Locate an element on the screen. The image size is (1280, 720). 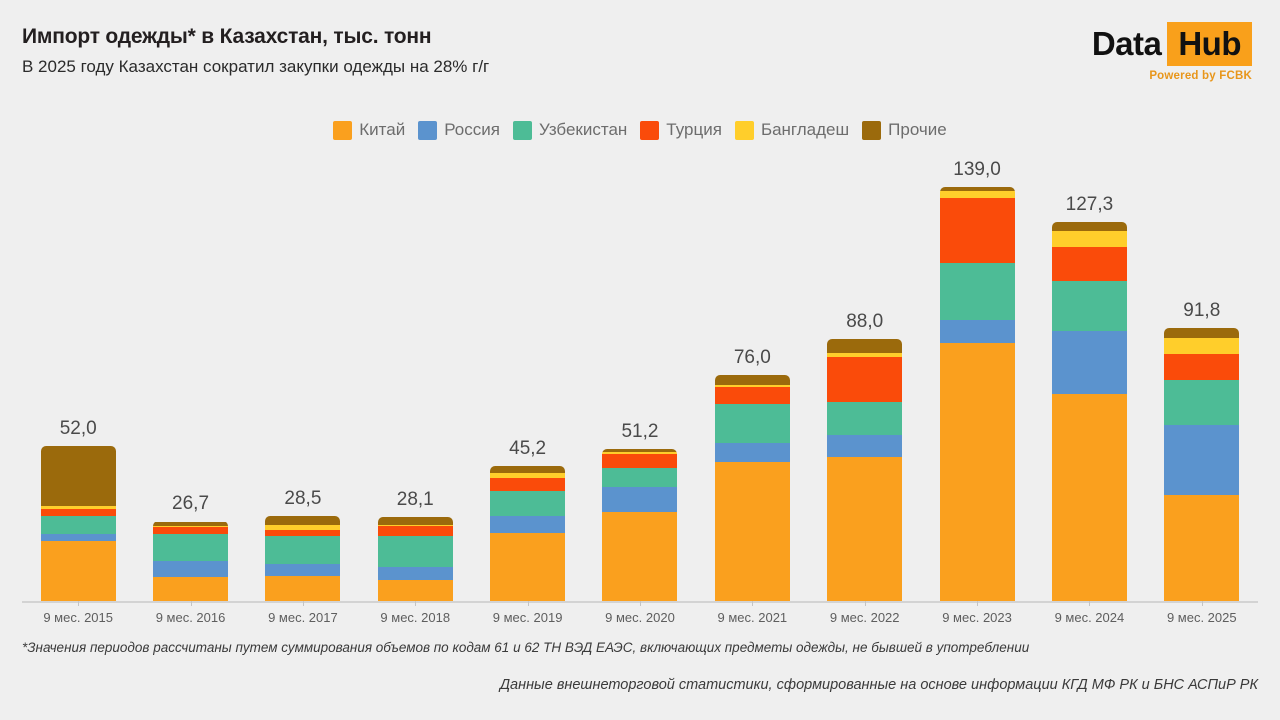
legend-item-1: Россия is located at coordinates (459, 130).